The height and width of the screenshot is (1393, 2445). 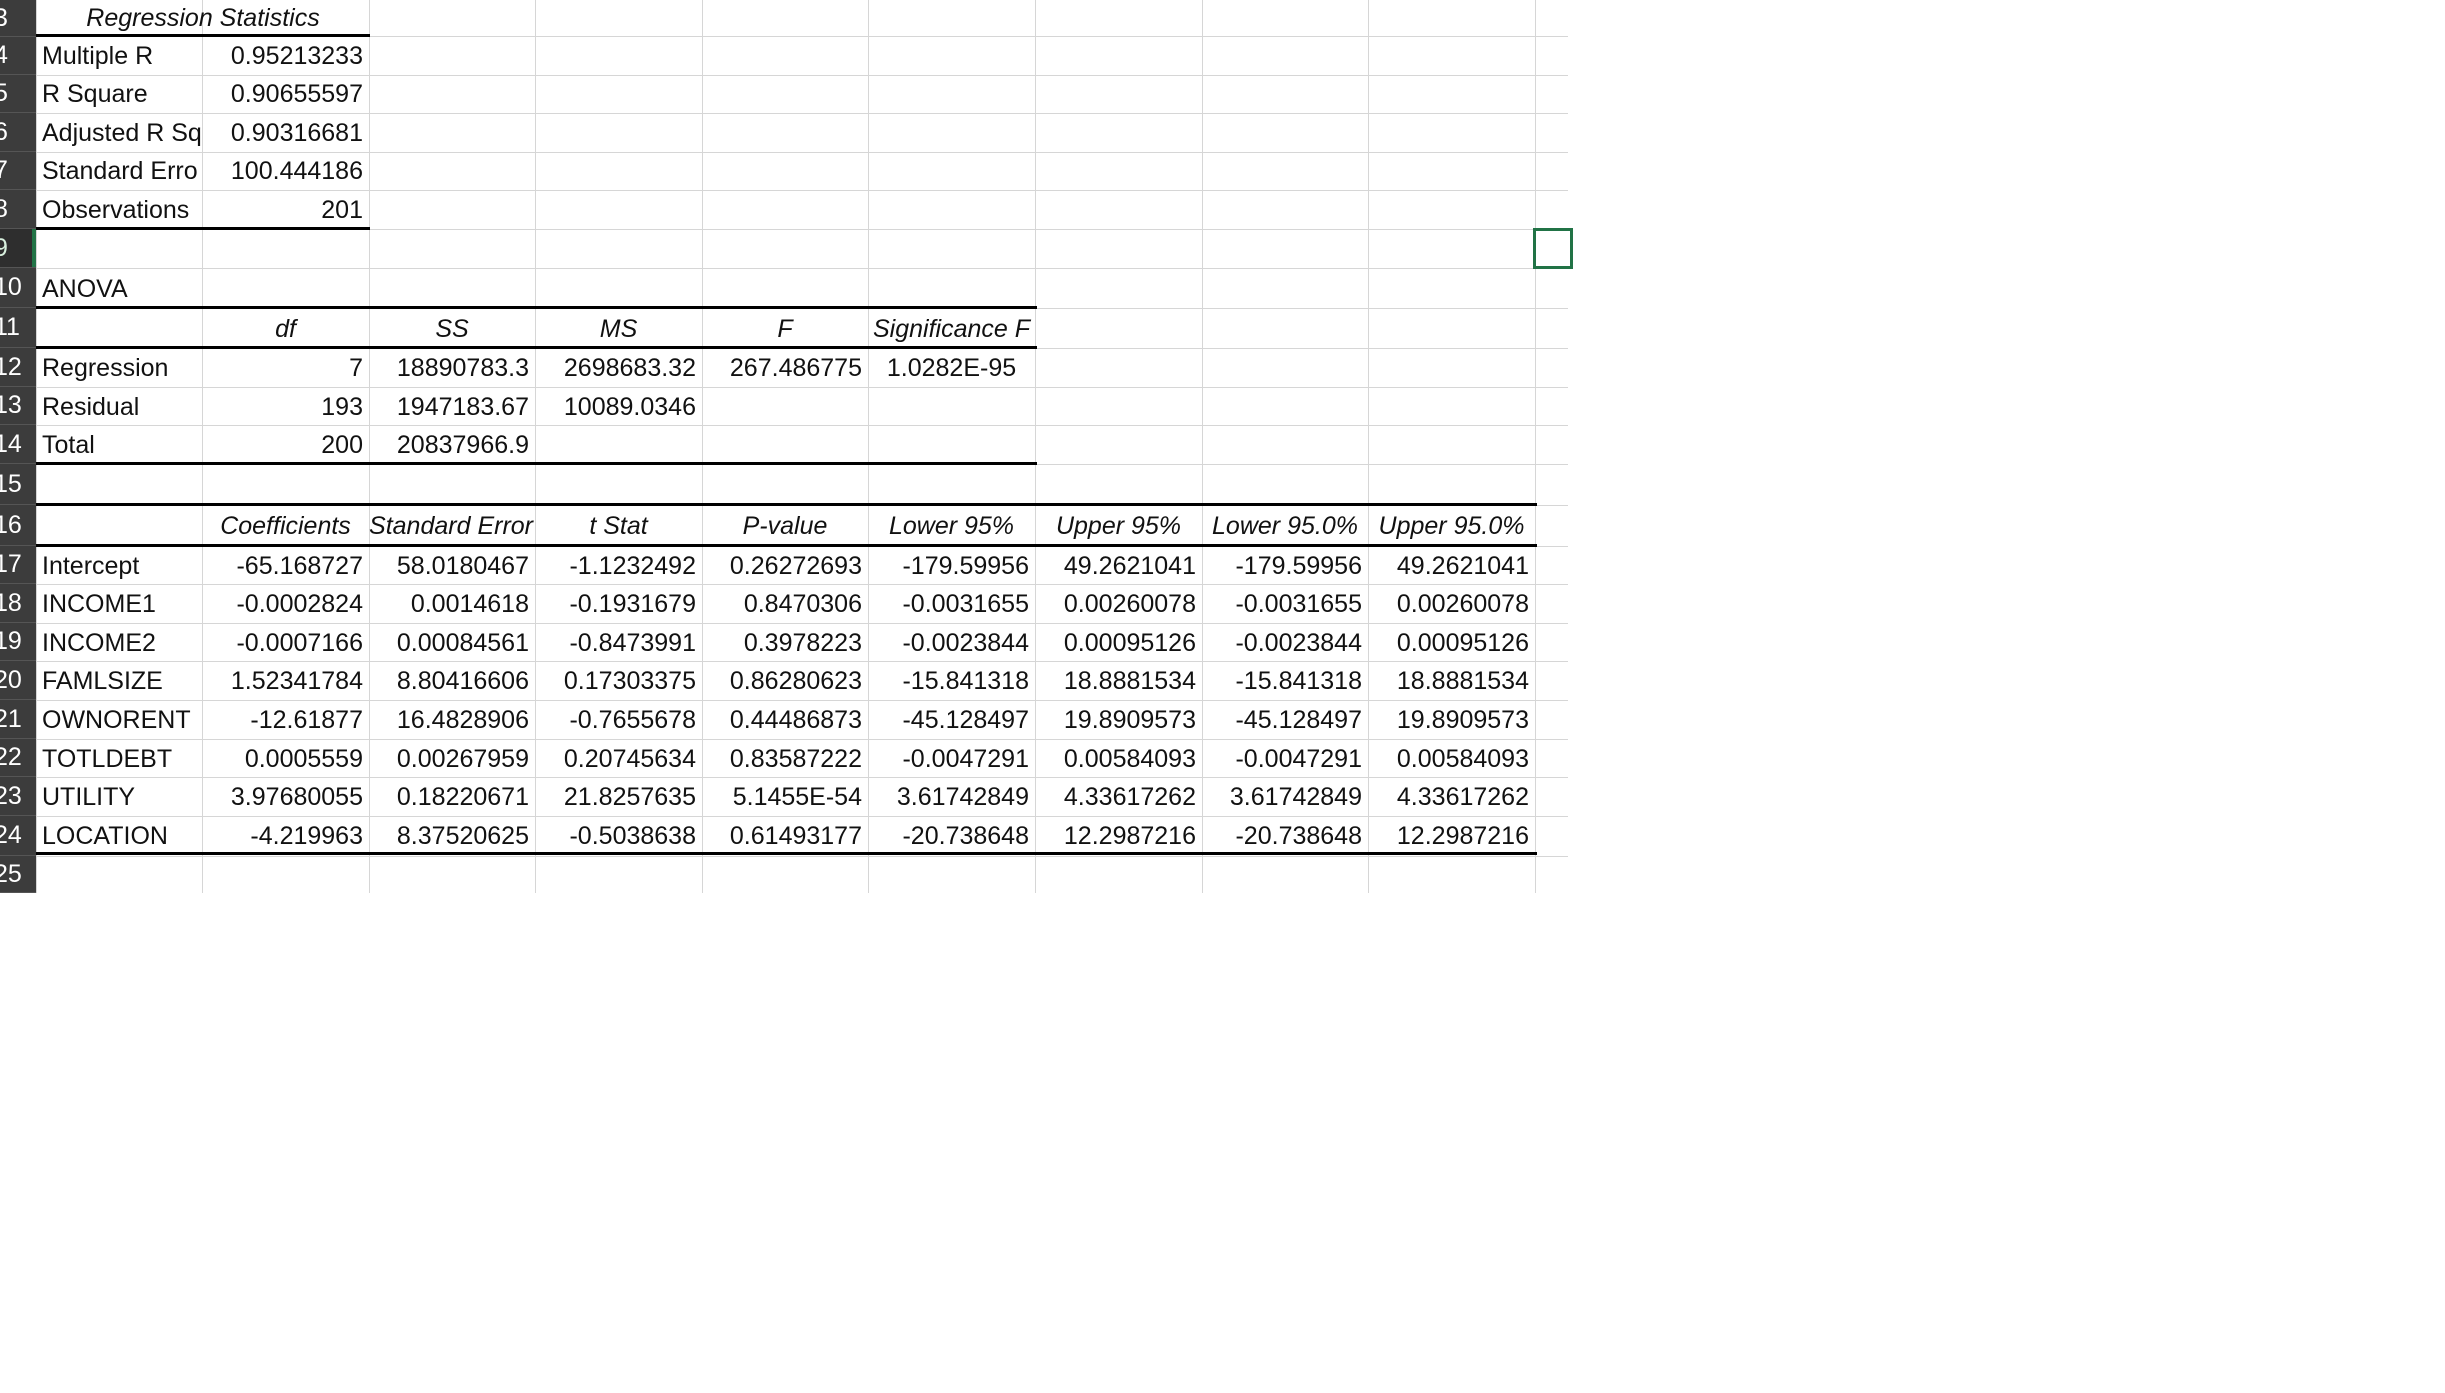 I want to click on anova-row-label: Residual, so click(x=91, y=407).